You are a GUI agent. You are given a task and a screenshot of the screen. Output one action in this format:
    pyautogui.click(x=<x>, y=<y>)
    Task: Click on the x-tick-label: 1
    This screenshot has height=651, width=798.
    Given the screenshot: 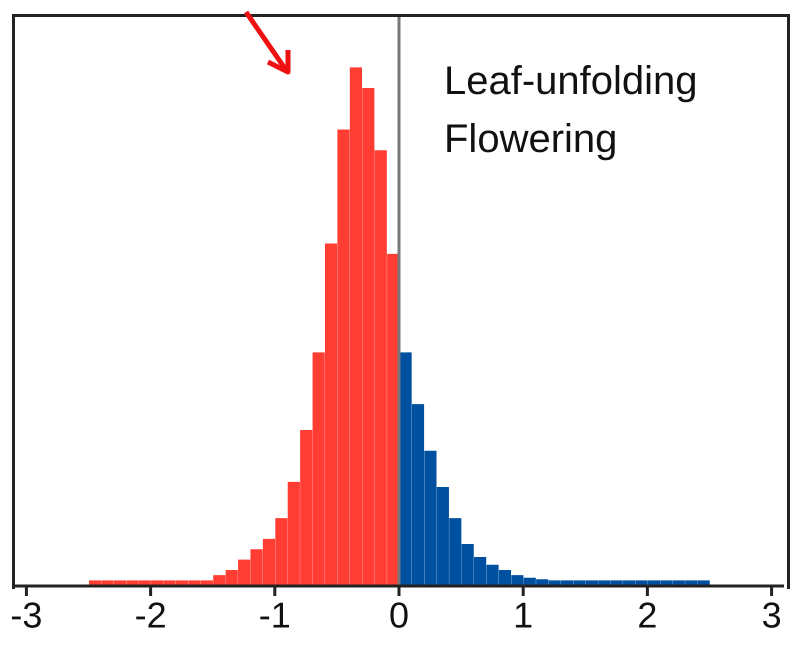 What is the action you would take?
    pyautogui.click(x=523, y=615)
    